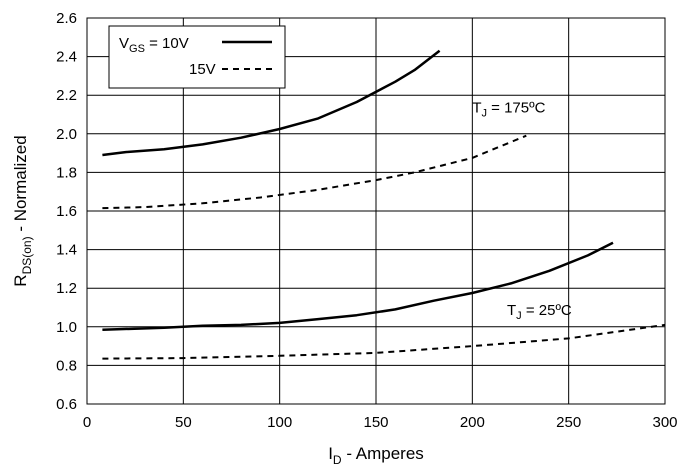 Image resolution: width=683 pixels, height=465 pixels. I want to click on legend-box, so click(197, 57).